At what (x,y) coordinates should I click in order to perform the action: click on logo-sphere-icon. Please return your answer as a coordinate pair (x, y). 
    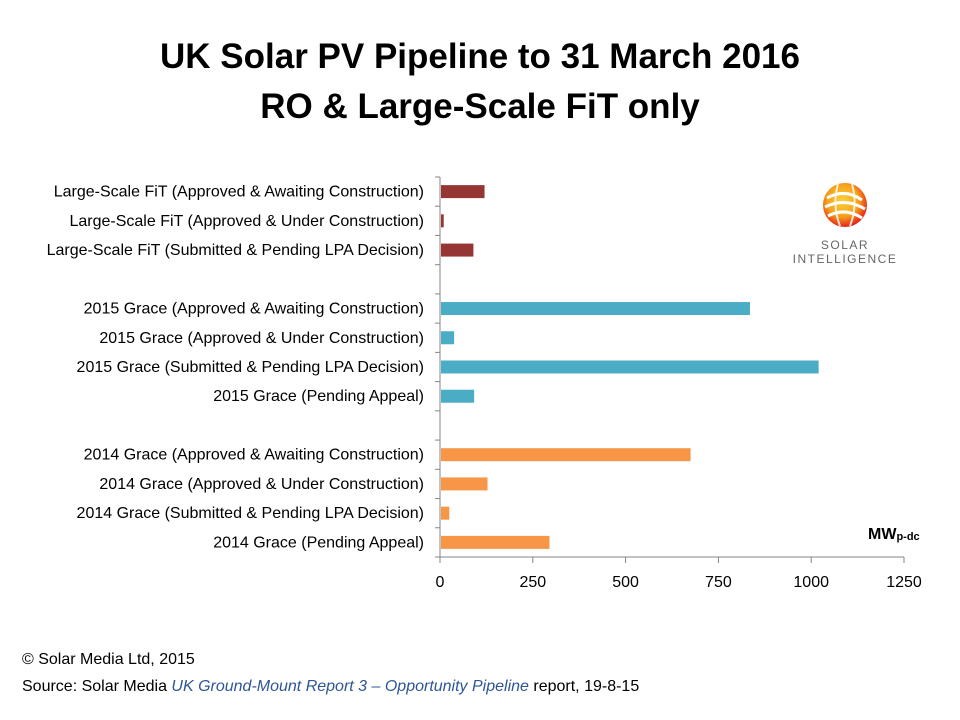
    Looking at the image, I should click on (845, 205).